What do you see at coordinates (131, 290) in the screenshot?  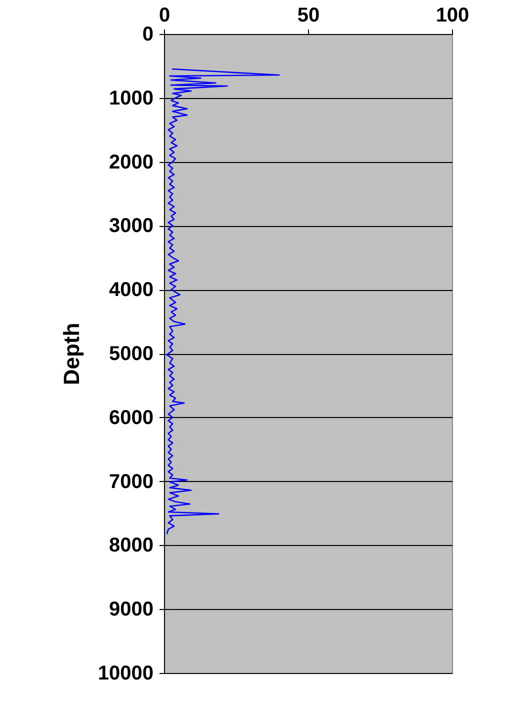 I see `y-tick-label: 4000` at bounding box center [131, 290].